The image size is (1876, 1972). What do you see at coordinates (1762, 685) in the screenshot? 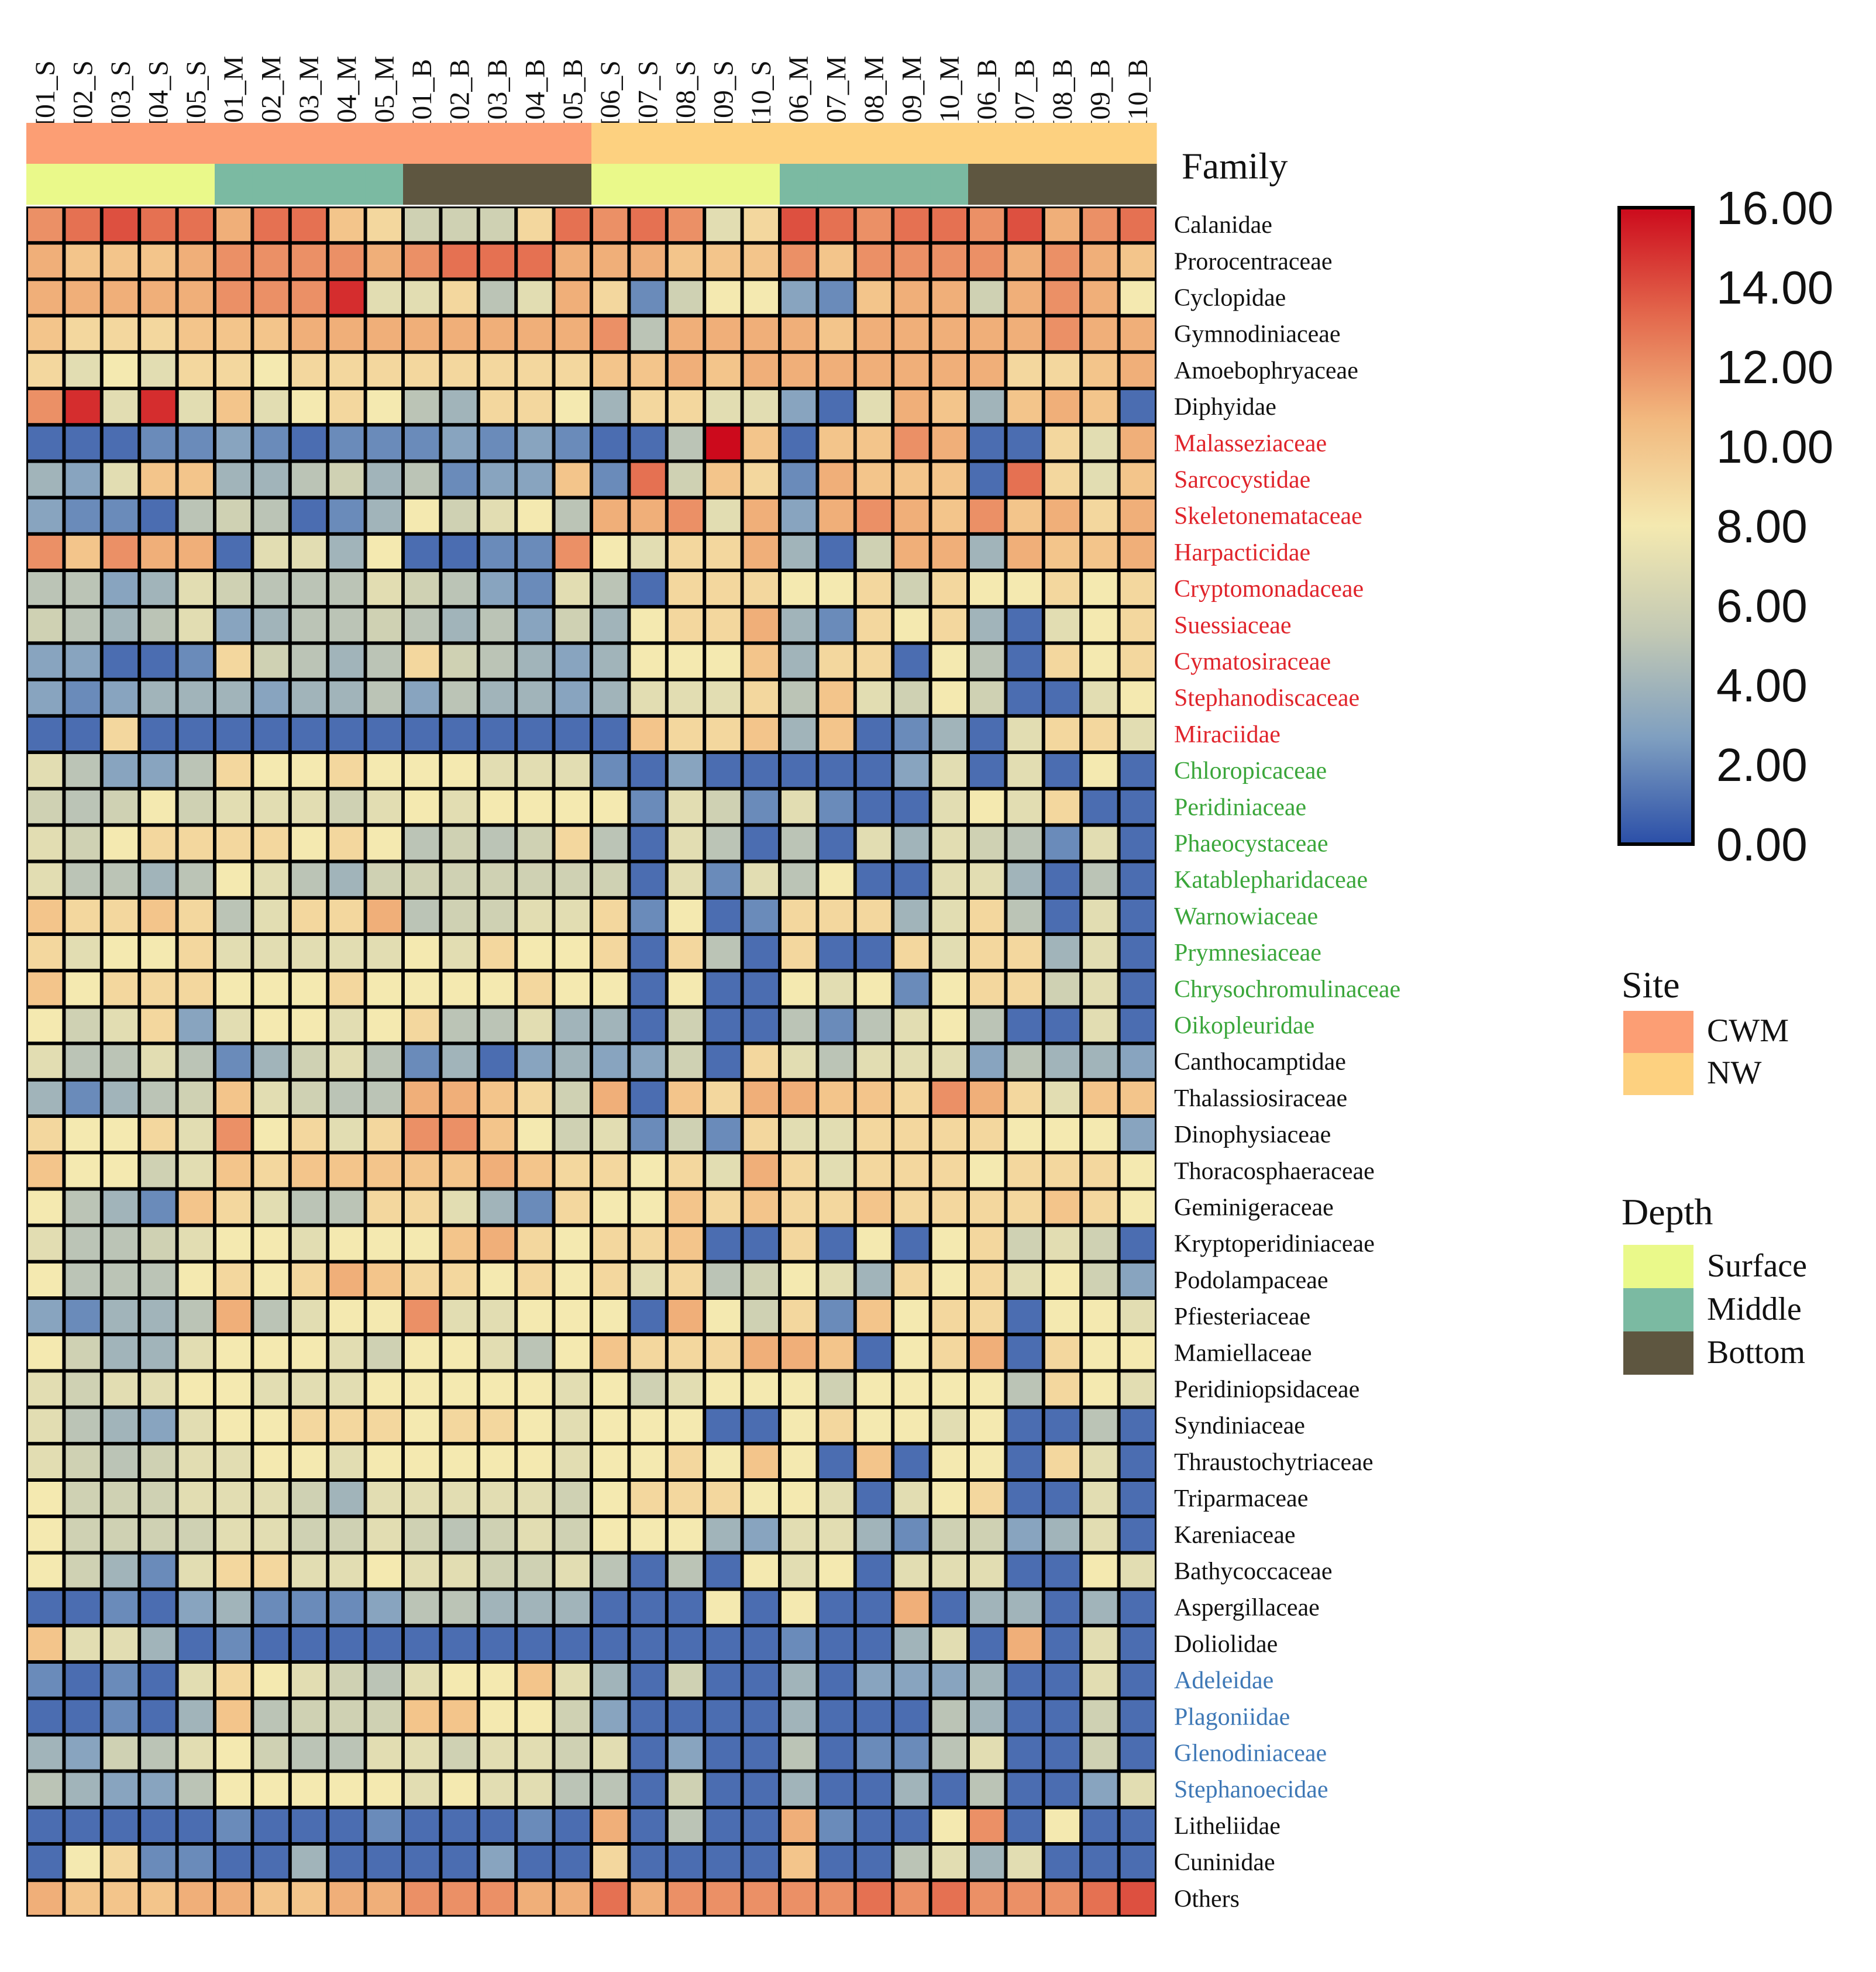
I see `color-scale-tick: 4.00` at bounding box center [1762, 685].